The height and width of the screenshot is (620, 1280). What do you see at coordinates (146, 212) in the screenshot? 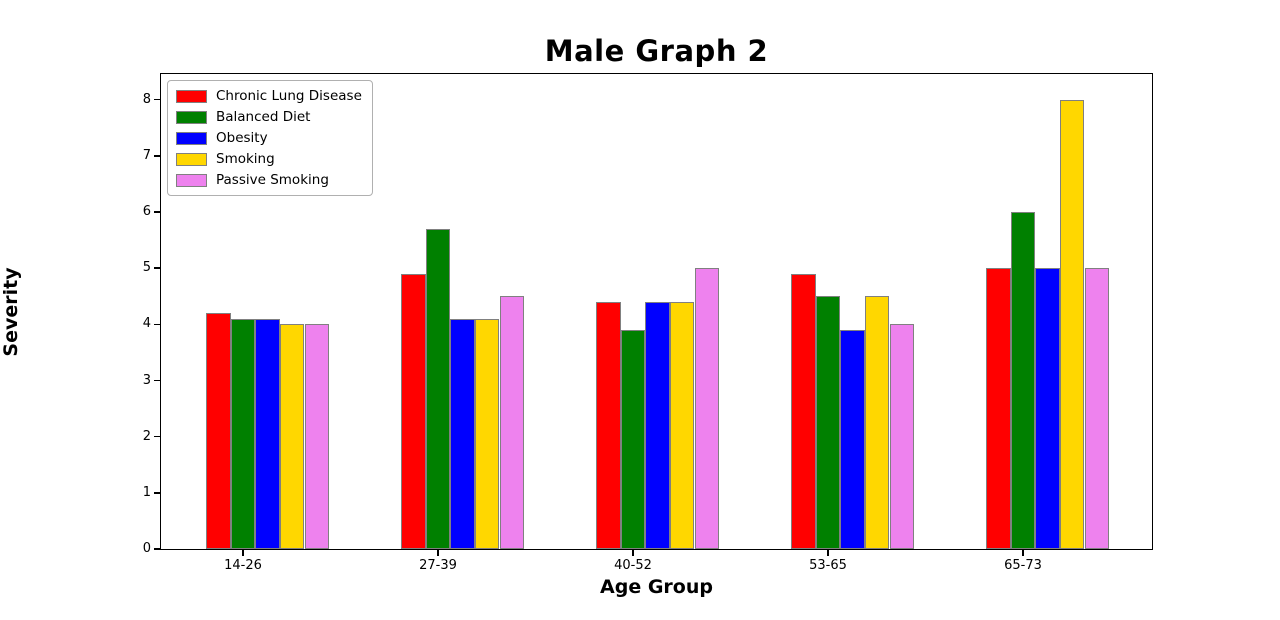
I see `y-tick-label: 6` at bounding box center [146, 212].